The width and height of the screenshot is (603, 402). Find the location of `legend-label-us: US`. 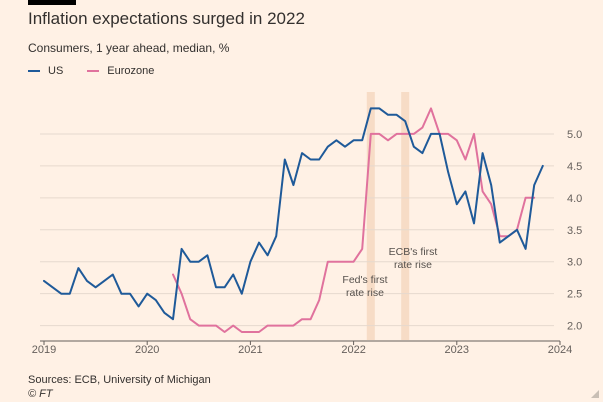

legend-label-us: US is located at coordinates (56, 71).